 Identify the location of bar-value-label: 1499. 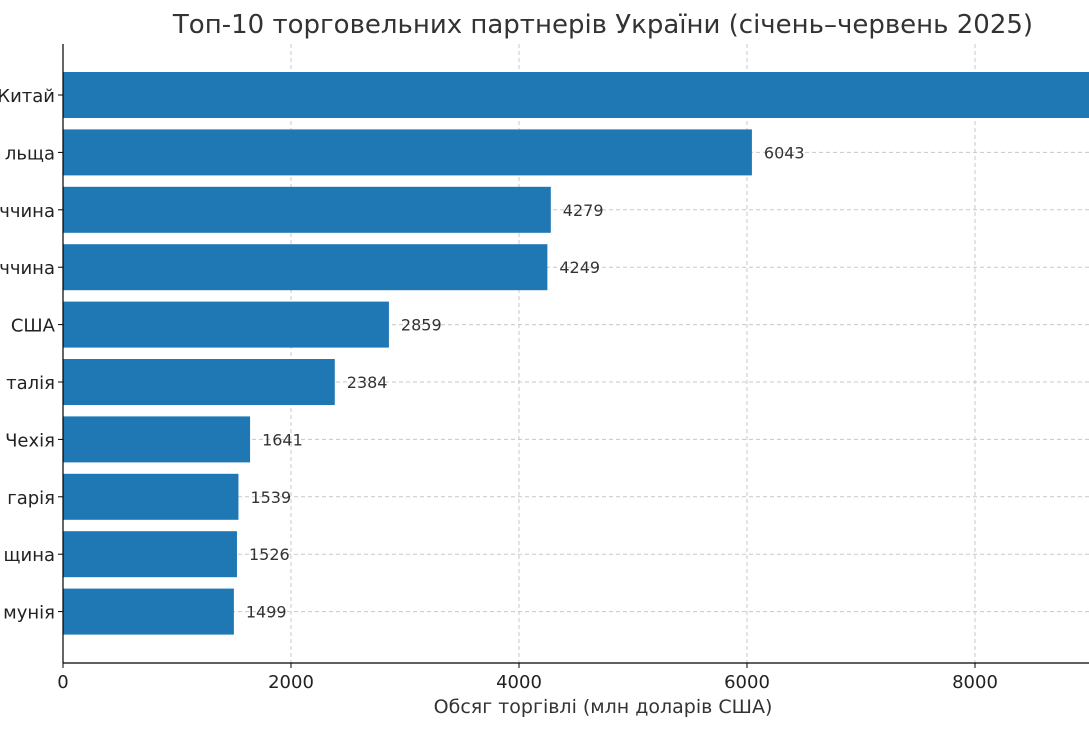
(266, 612).